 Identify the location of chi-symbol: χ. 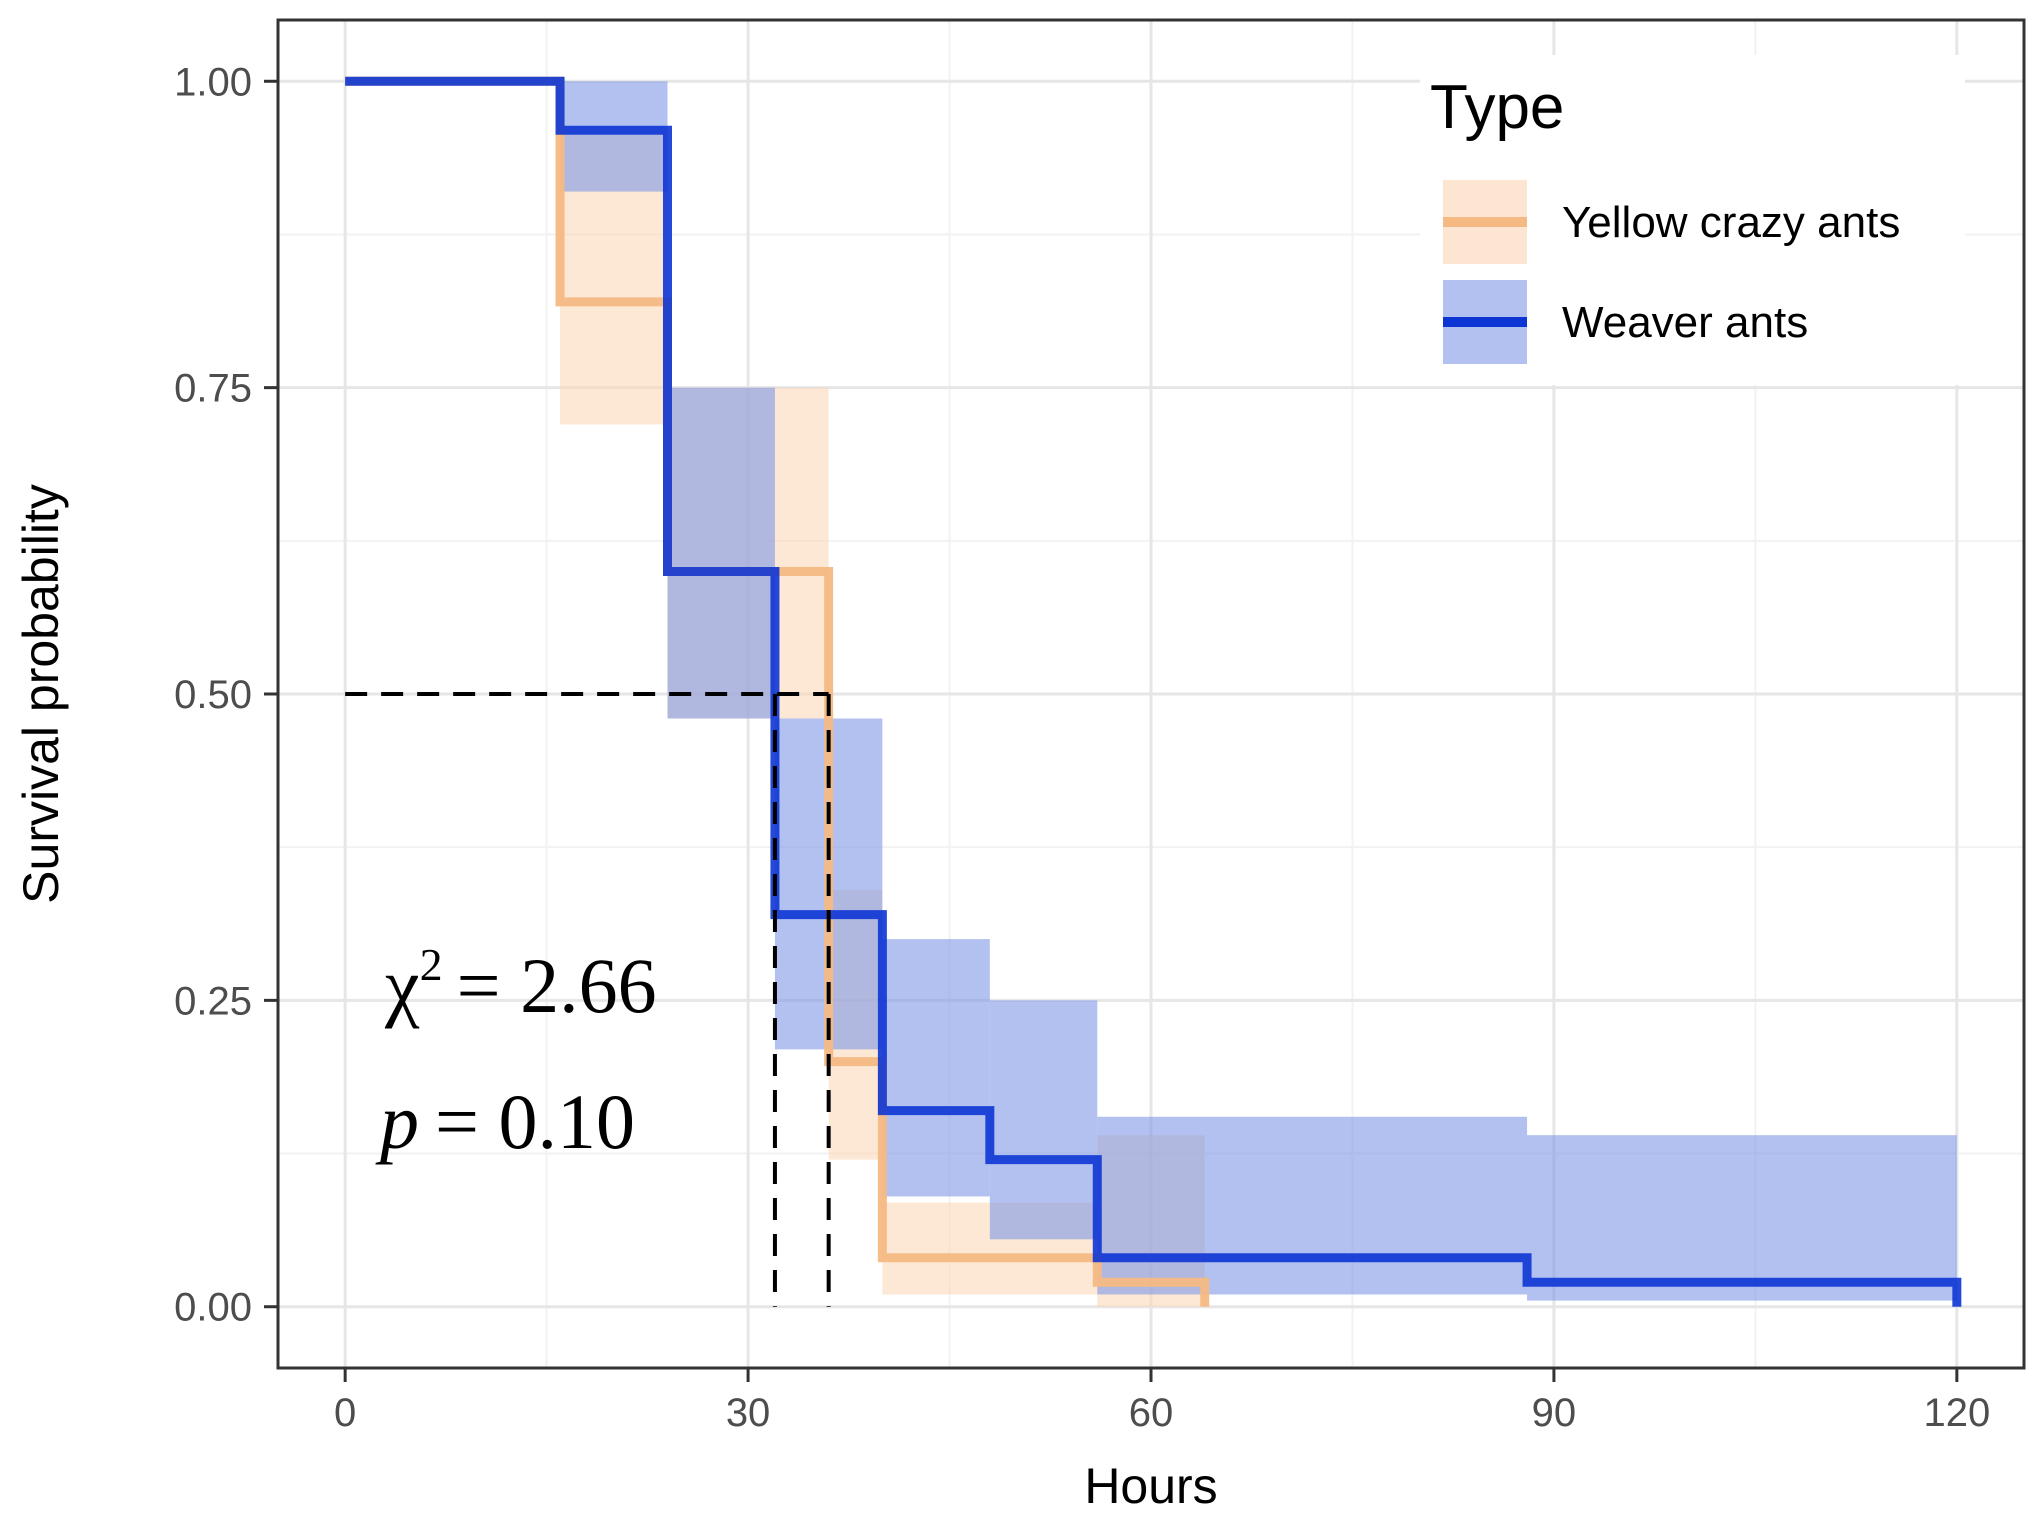
(402, 985).